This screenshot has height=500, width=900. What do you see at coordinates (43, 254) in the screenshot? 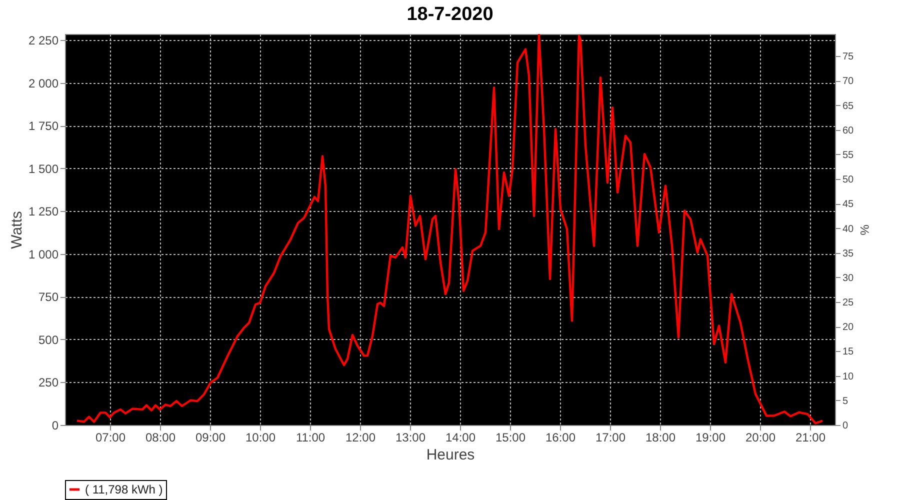
I see `y-tick-label: 1 000` at bounding box center [43, 254].